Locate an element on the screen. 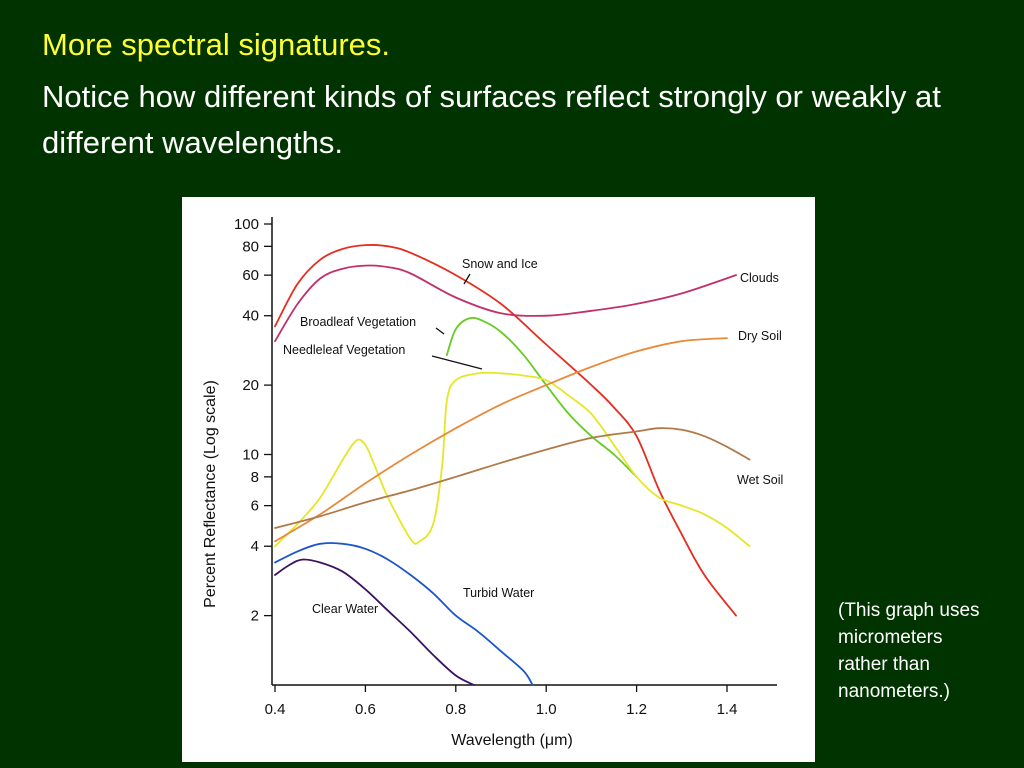 Image resolution: width=1024 pixels, height=768 pixels. y-tick-label: 80 is located at coordinates (250, 246).